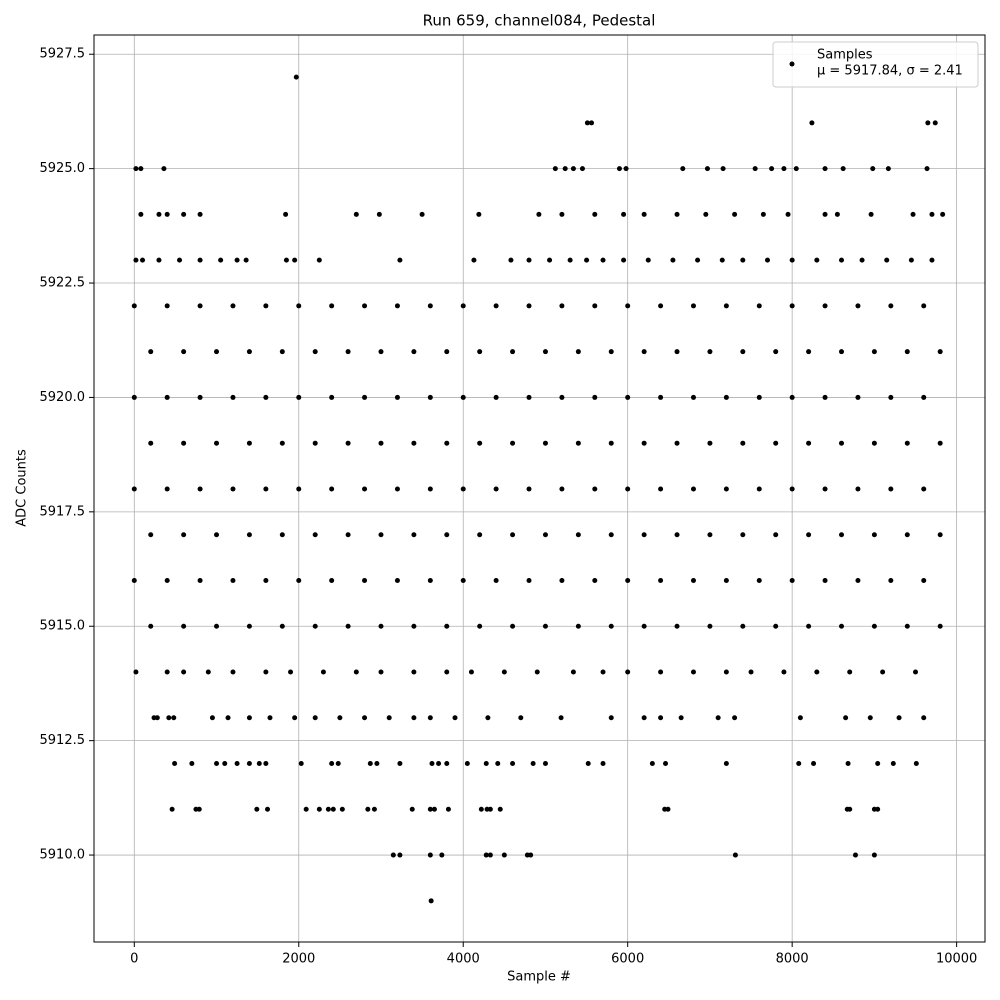 Image resolution: width=1000 pixels, height=1000 pixels. Describe the element at coordinates (463, 959) in the screenshot. I see `x-tick-label: 4000` at that location.